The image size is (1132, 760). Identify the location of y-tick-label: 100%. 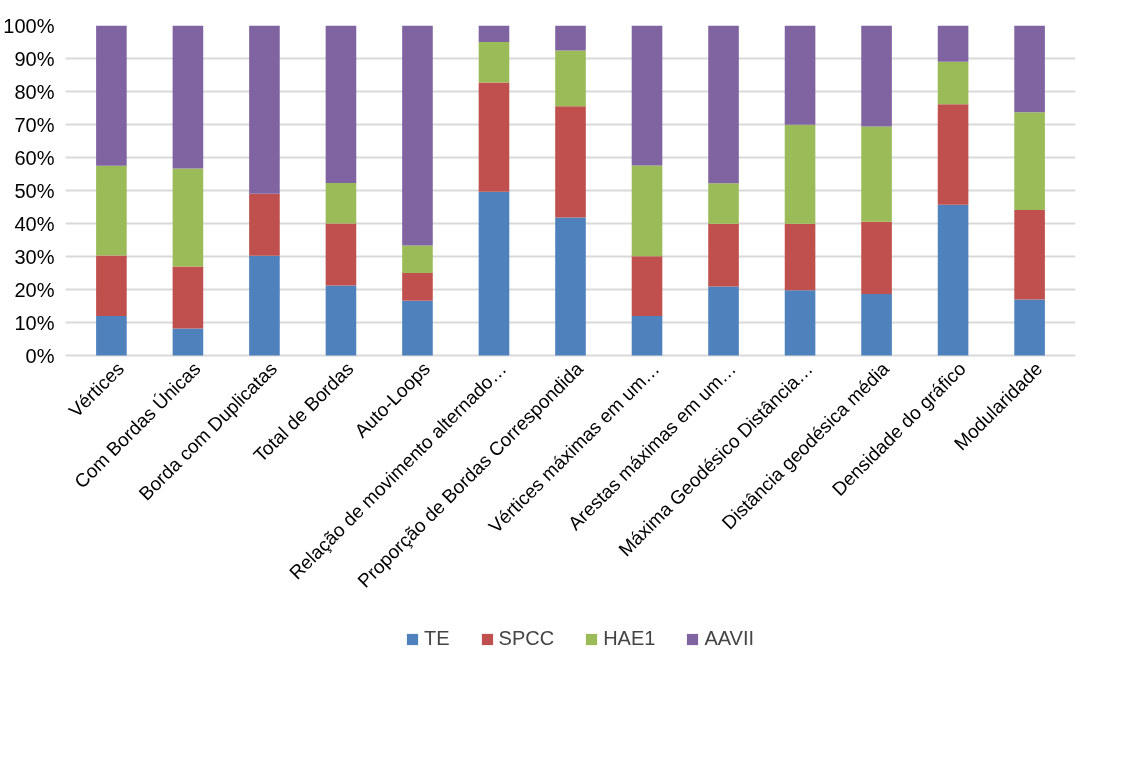
(29, 25).